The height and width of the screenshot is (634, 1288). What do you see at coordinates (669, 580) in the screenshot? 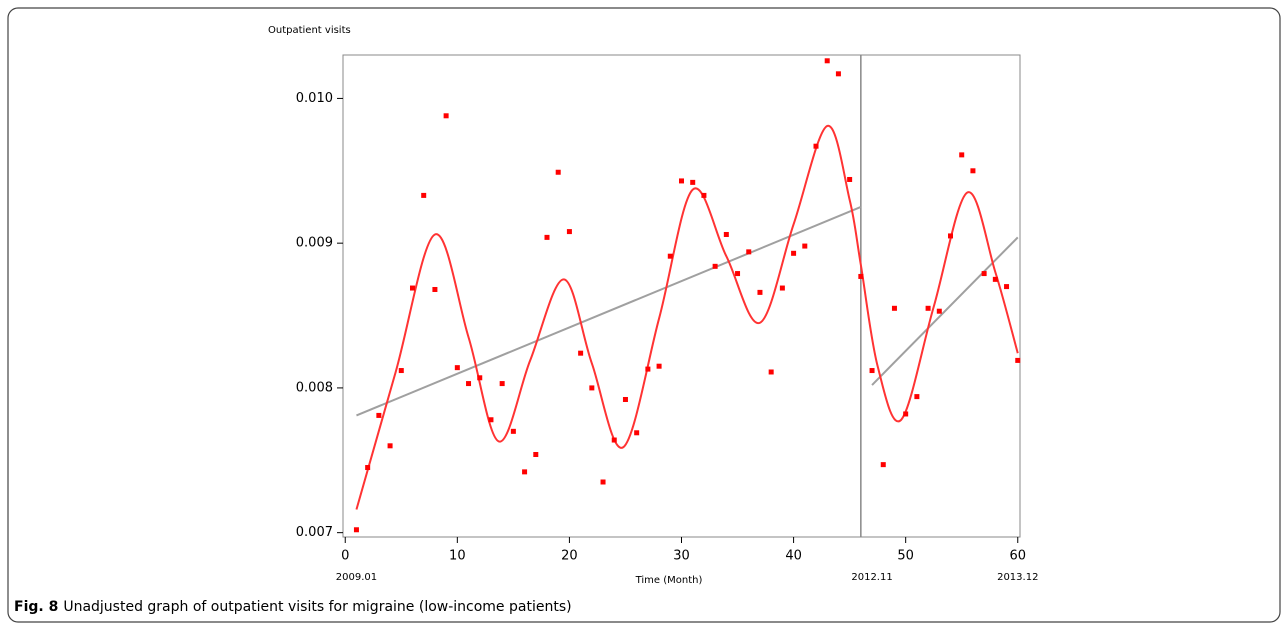
I see `x-axis-label: Time (Month)` at bounding box center [669, 580].